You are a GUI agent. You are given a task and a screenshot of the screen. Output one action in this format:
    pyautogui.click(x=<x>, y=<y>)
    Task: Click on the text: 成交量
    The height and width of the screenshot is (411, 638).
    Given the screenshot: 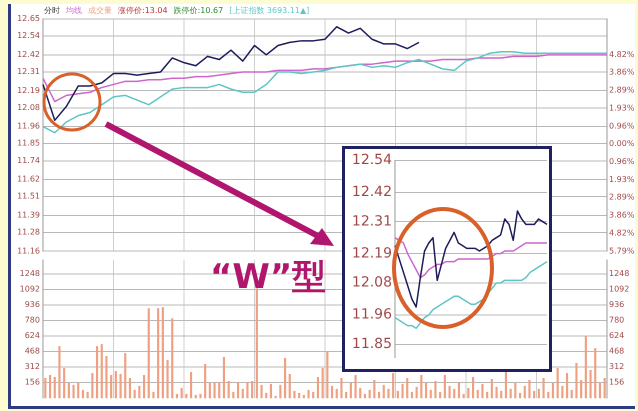 What is the action you would take?
    pyautogui.click(x=100, y=10)
    